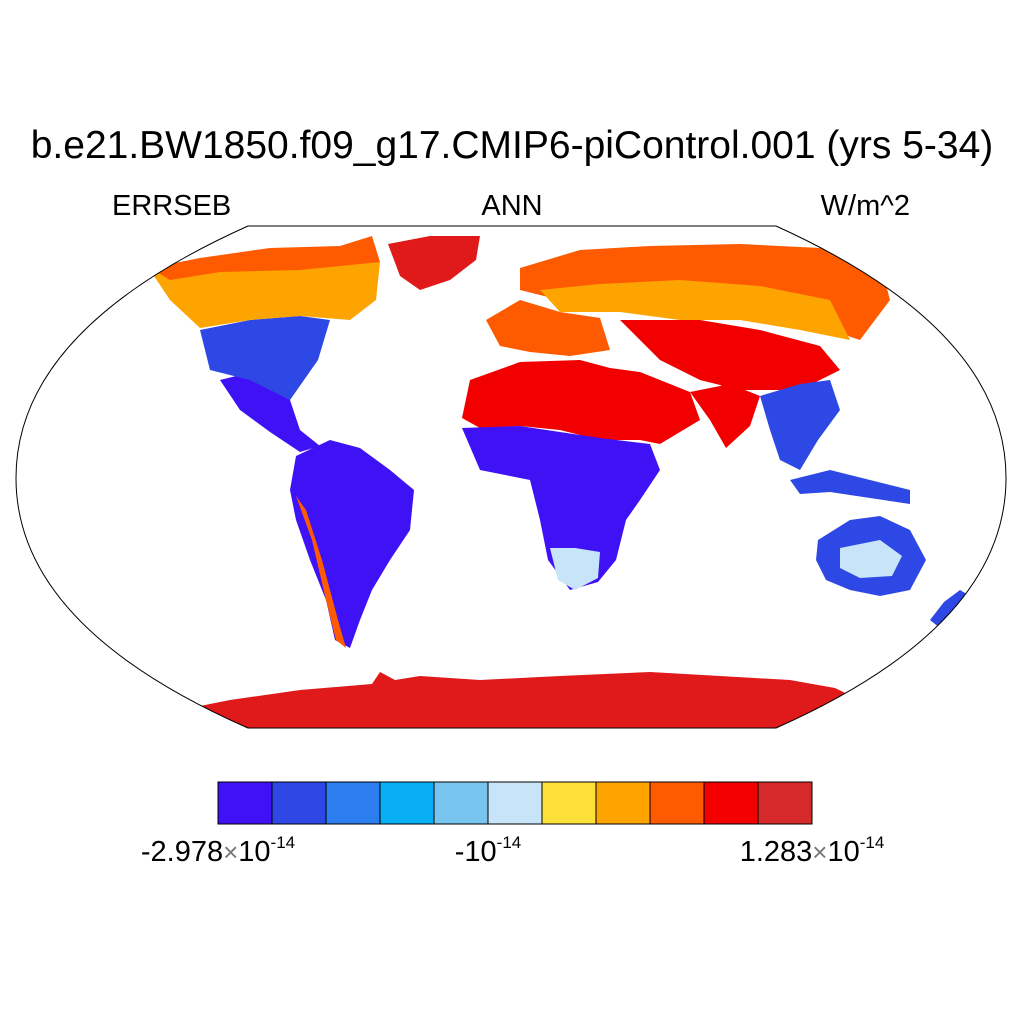 The image size is (1024, 1024). What do you see at coordinates (695, 310) in the screenshot?
I see `region-eurasia-mid` at bounding box center [695, 310].